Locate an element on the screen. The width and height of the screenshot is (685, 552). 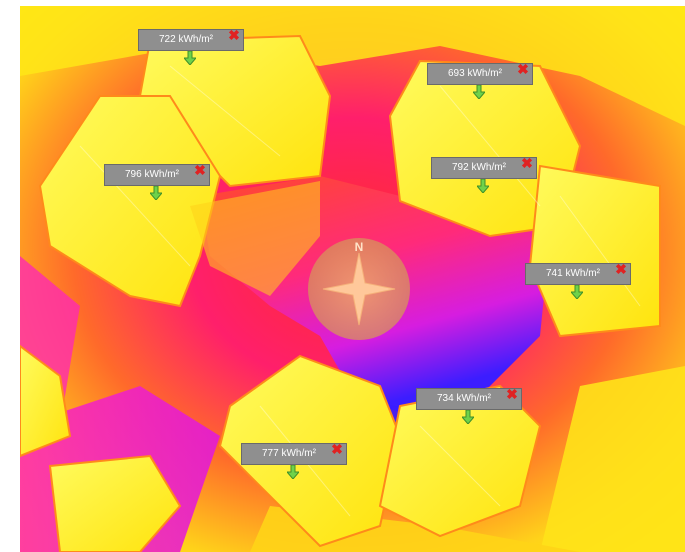
irradiance-marker: 734 kWh/m² ✖ is located at coordinates (469, 405).